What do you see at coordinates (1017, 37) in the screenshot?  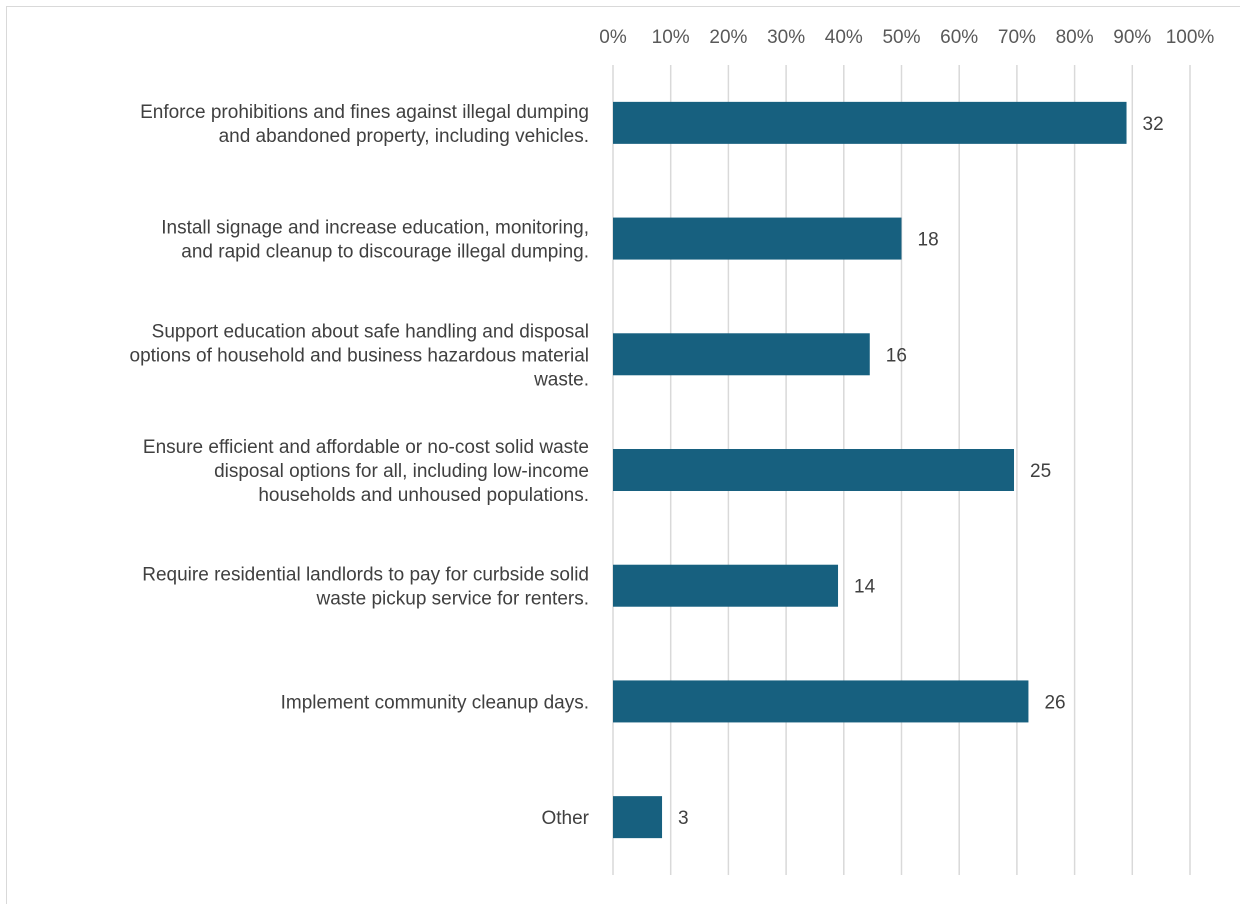 I see `x-tick-label: 70%` at bounding box center [1017, 37].